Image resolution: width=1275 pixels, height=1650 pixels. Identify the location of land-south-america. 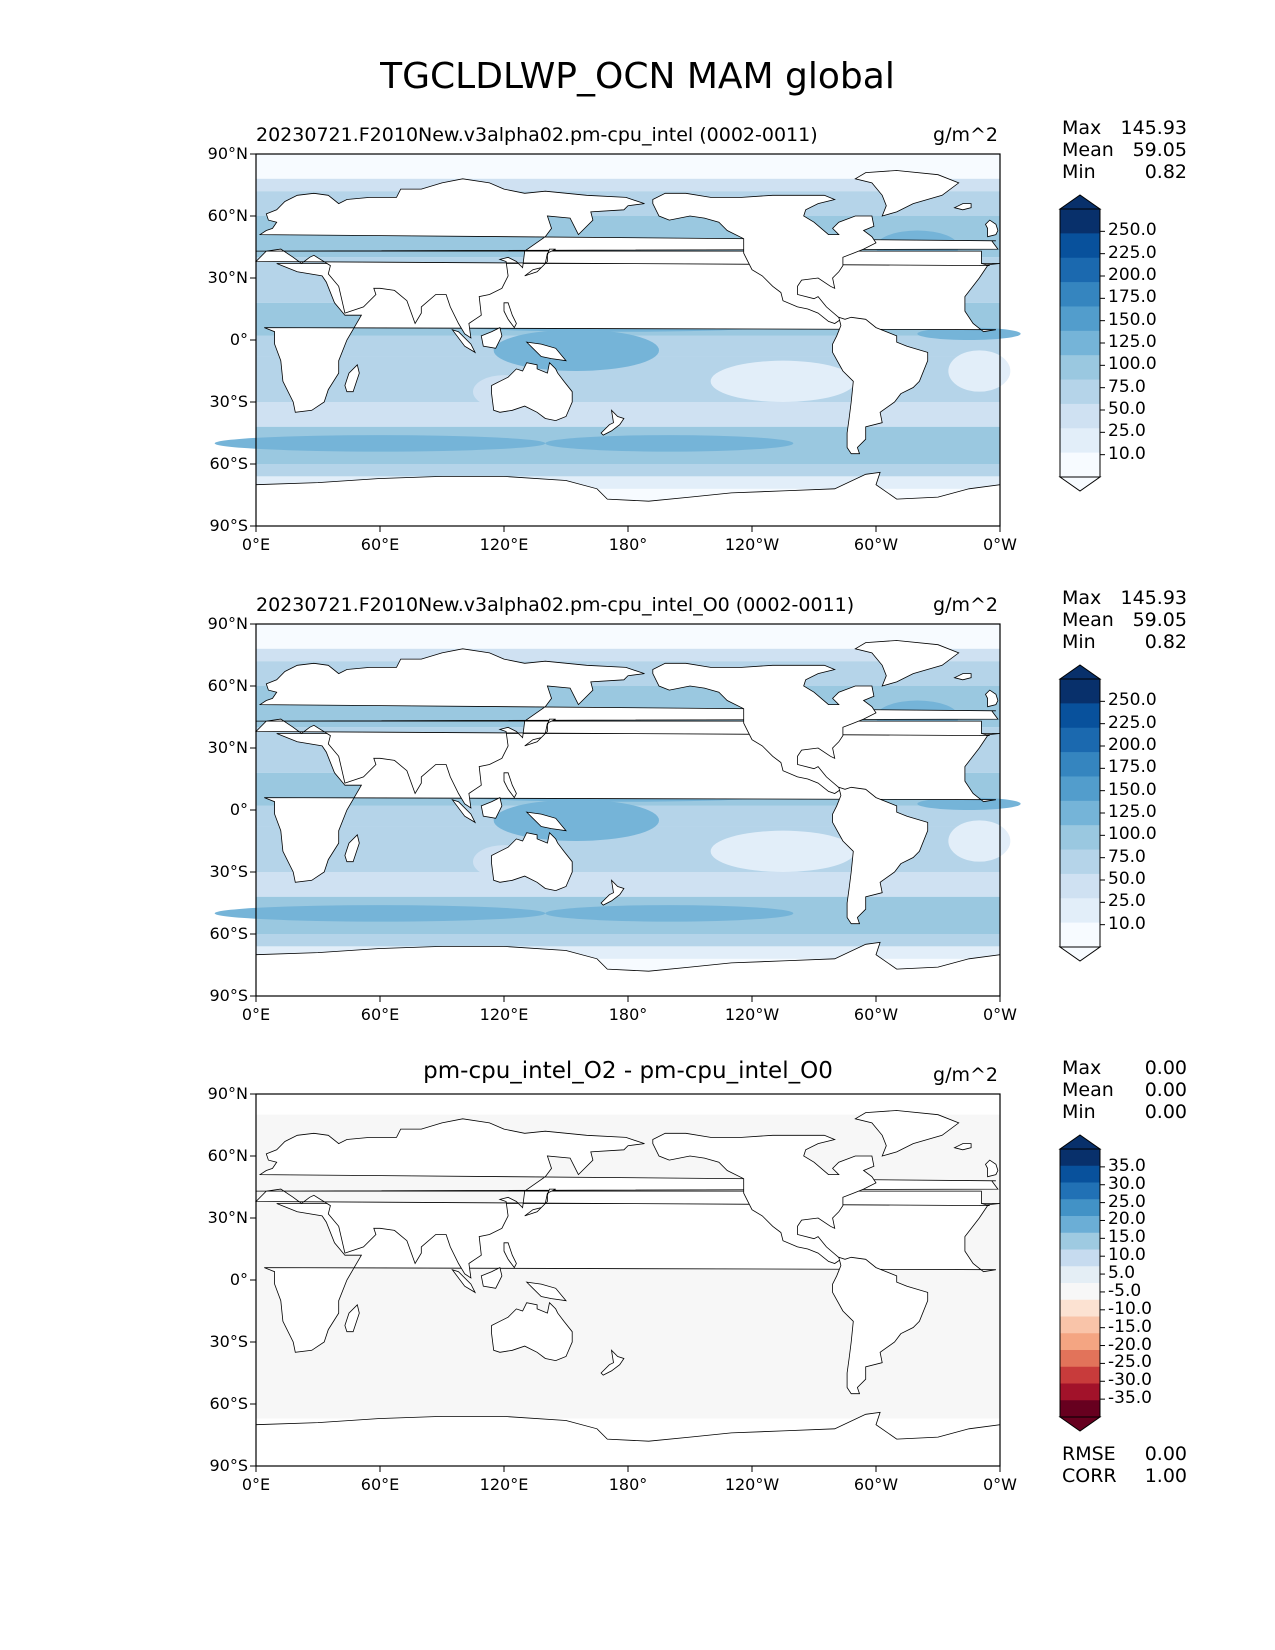
(880, 855).